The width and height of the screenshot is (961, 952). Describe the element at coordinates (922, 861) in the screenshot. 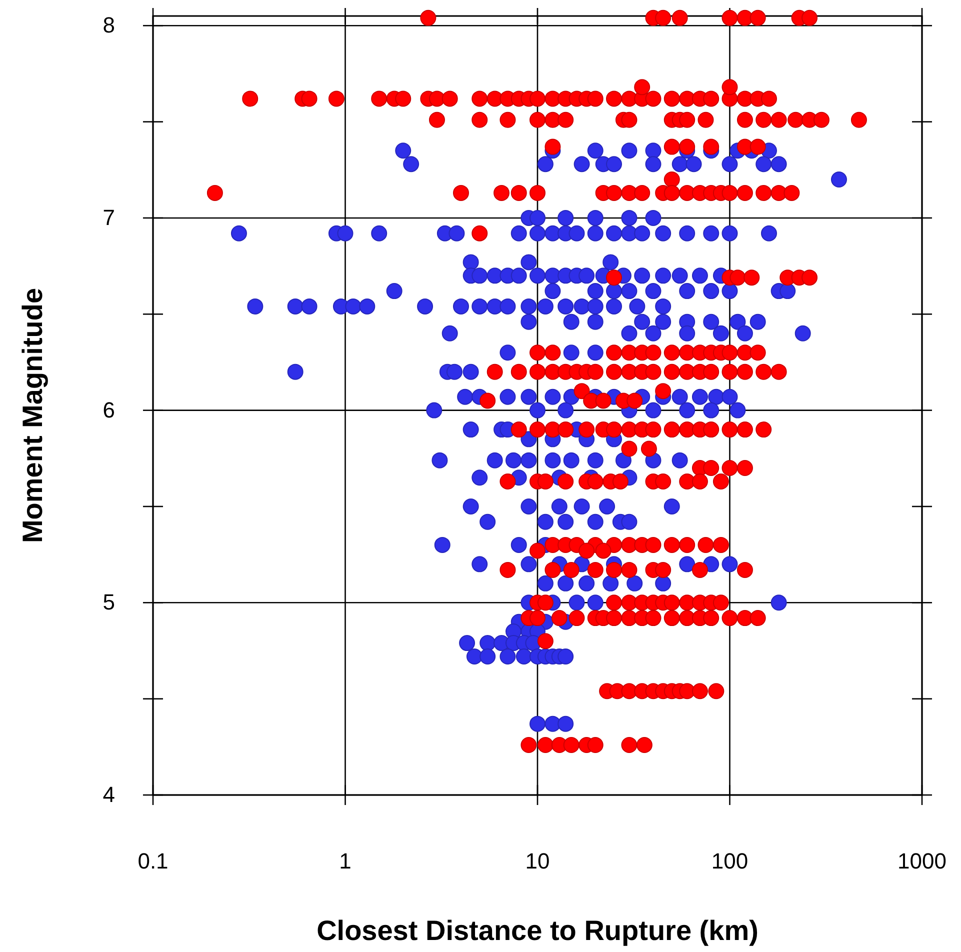

I see `x-tick-label: 1000` at that location.